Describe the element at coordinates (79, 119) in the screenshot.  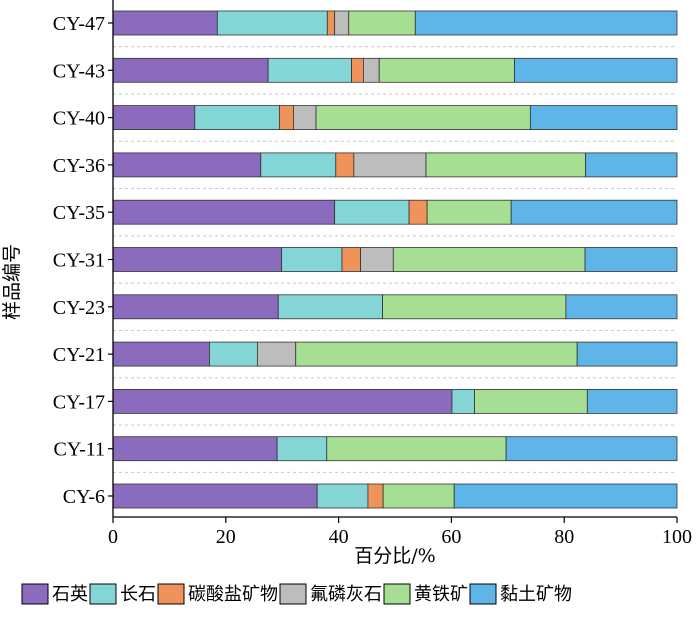
I see `y-tick-label: CY-40` at that location.